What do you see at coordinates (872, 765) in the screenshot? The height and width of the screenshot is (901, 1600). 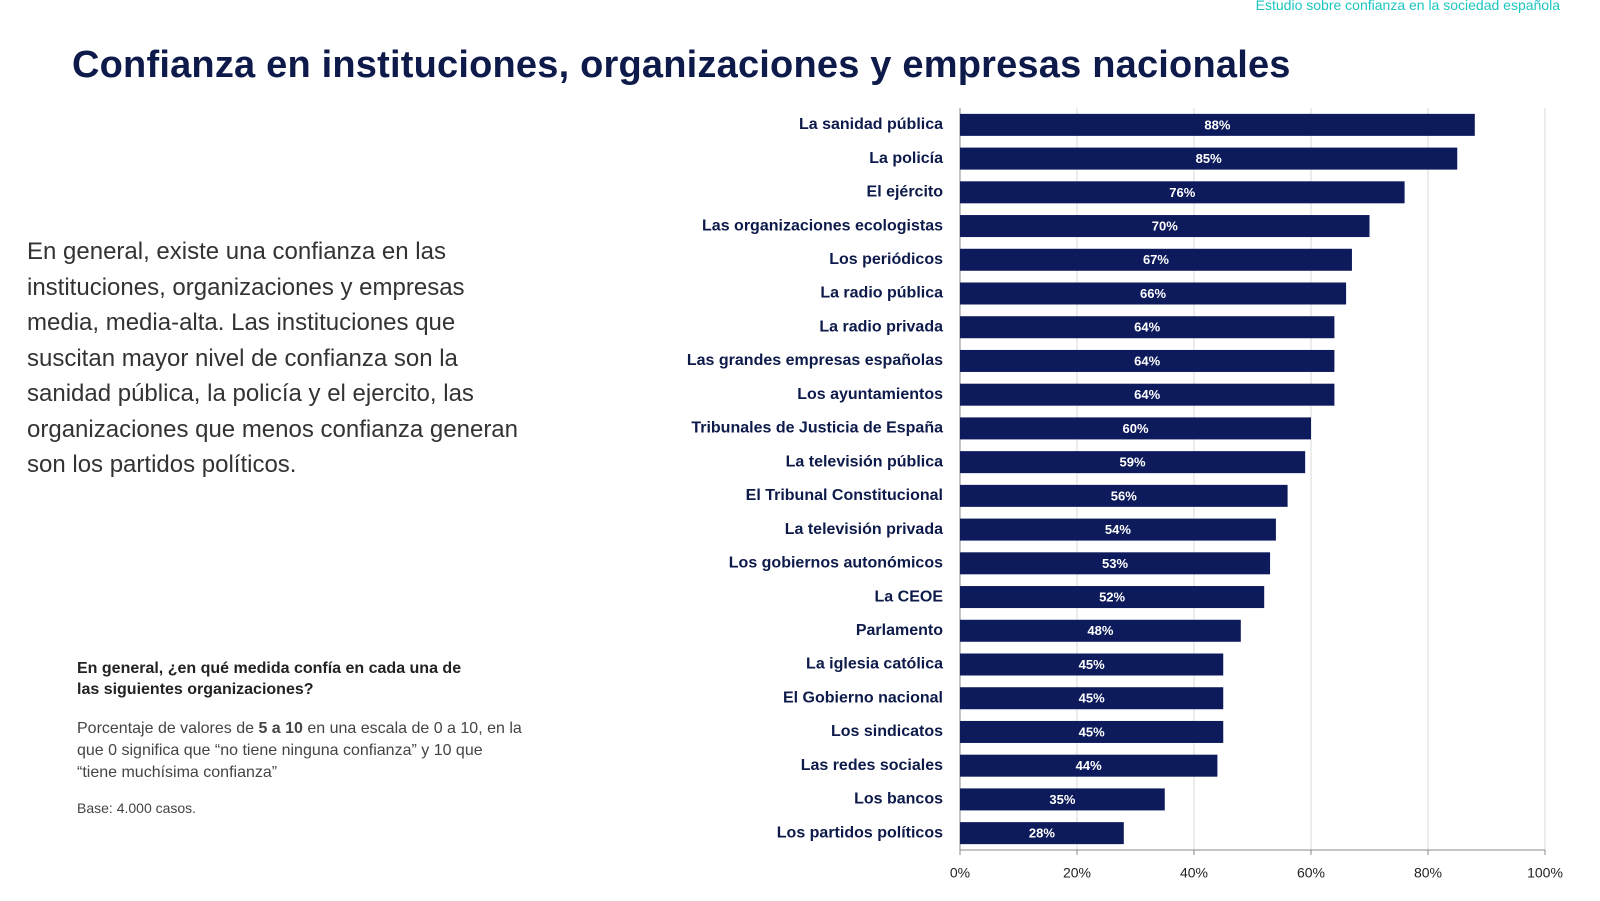 I see `category-label: Las redes sociales` at bounding box center [872, 765].